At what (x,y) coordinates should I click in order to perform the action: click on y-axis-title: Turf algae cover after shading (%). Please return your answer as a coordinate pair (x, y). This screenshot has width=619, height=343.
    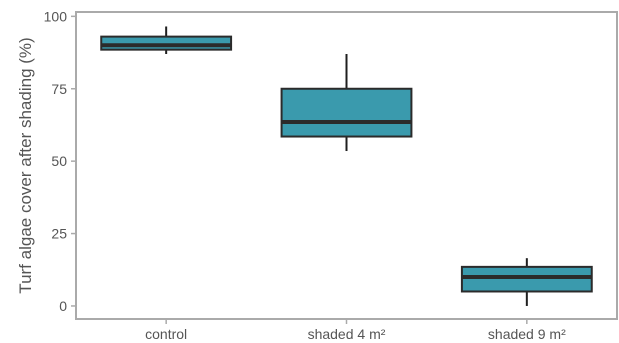
    Looking at the image, I should click on (25, 165).